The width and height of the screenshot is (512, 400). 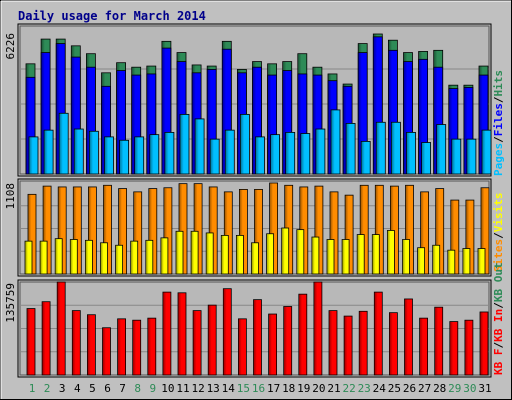 What do you see at coordinates (167, 388) in the screenshot?
I see `x-tick-label-10: 10` at bounding box center [167, 388].